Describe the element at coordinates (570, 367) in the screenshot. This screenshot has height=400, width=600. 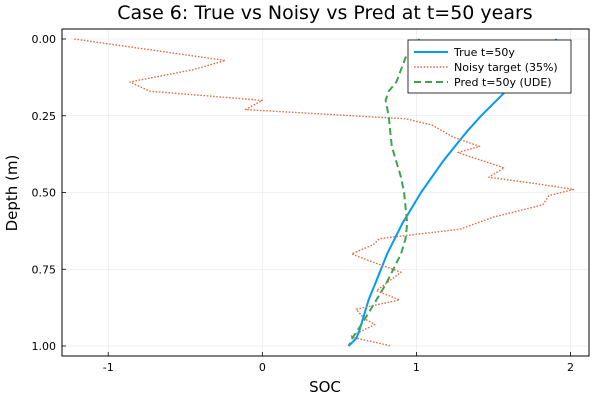
I see `x-tick-label: 2` at that location.